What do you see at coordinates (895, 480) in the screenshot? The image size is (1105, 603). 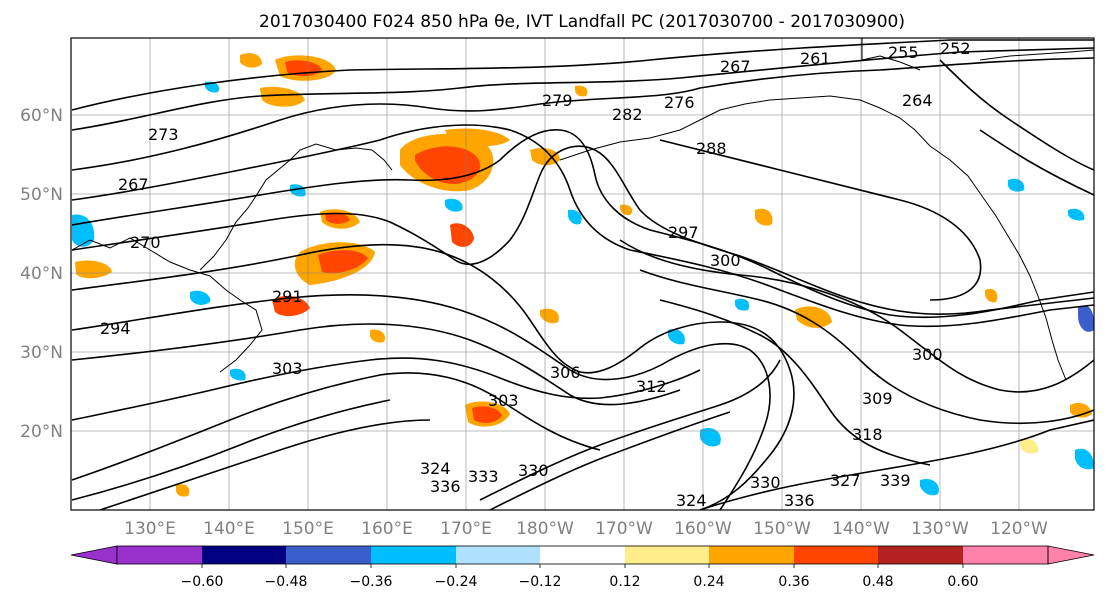 I see `contour-label: 339` at bounding box center [895, 480].